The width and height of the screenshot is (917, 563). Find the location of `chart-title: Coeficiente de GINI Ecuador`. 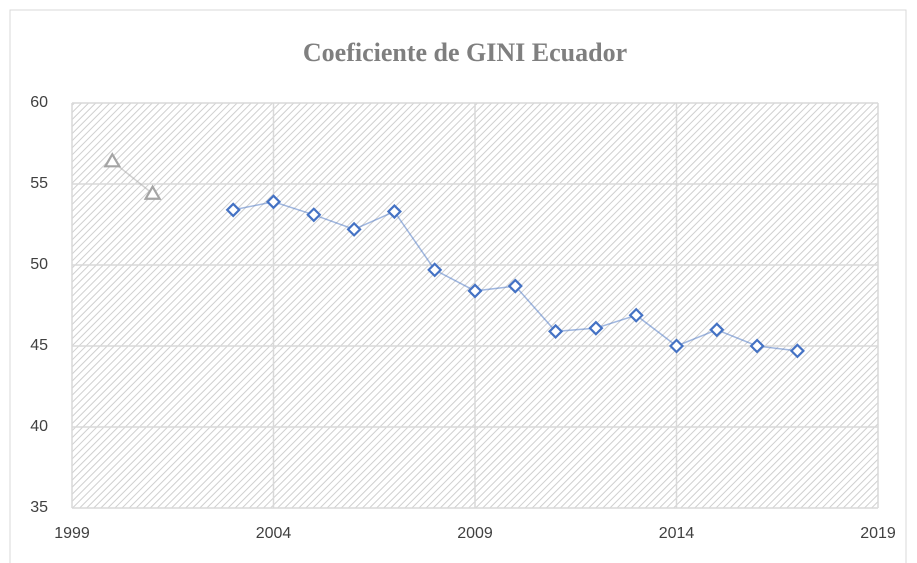

chart-title: Coeficiente de GINI Ecuador is located at coordinates (465, 52).